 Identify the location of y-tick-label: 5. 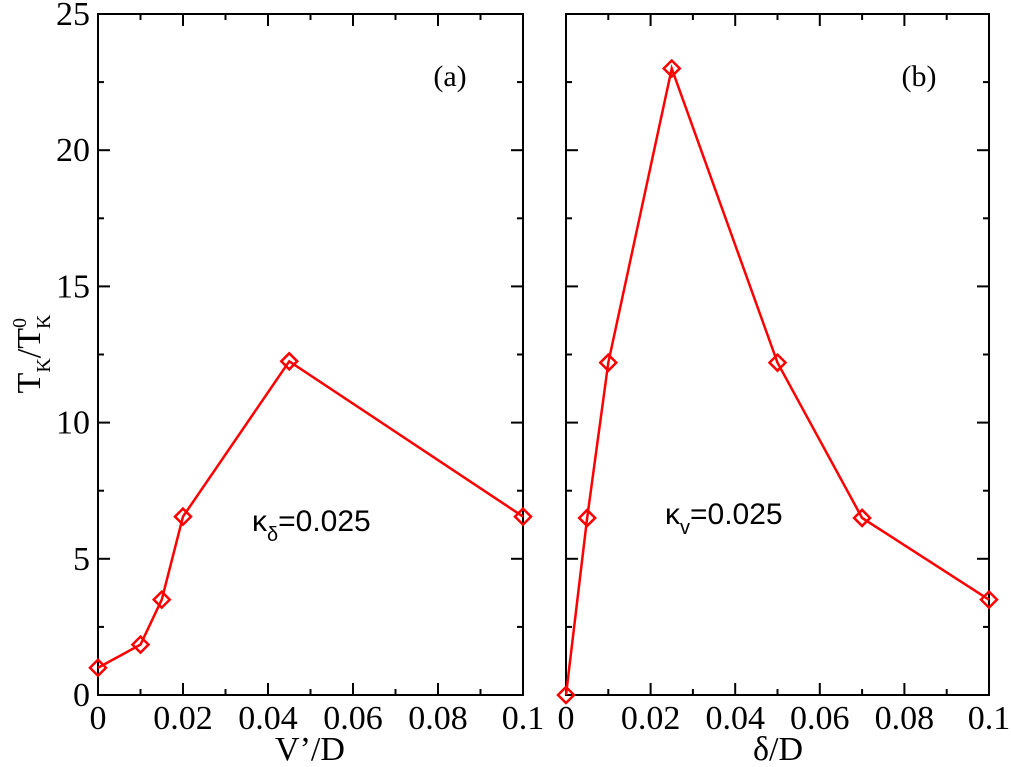
(81, 559).